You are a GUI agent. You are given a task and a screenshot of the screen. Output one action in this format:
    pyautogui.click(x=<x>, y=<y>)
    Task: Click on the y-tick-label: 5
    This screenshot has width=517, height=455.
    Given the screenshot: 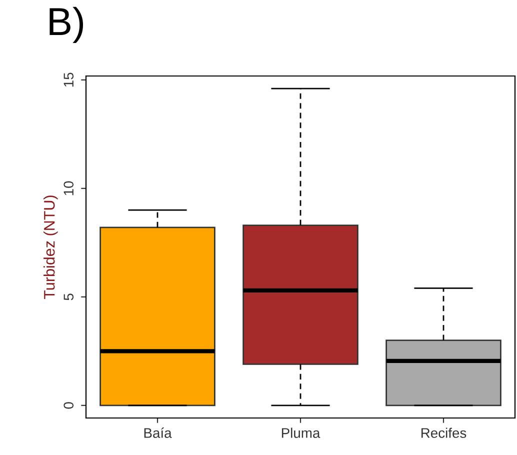 What is the action you would take?
    pyautogui.click(x=69, y=297)
    